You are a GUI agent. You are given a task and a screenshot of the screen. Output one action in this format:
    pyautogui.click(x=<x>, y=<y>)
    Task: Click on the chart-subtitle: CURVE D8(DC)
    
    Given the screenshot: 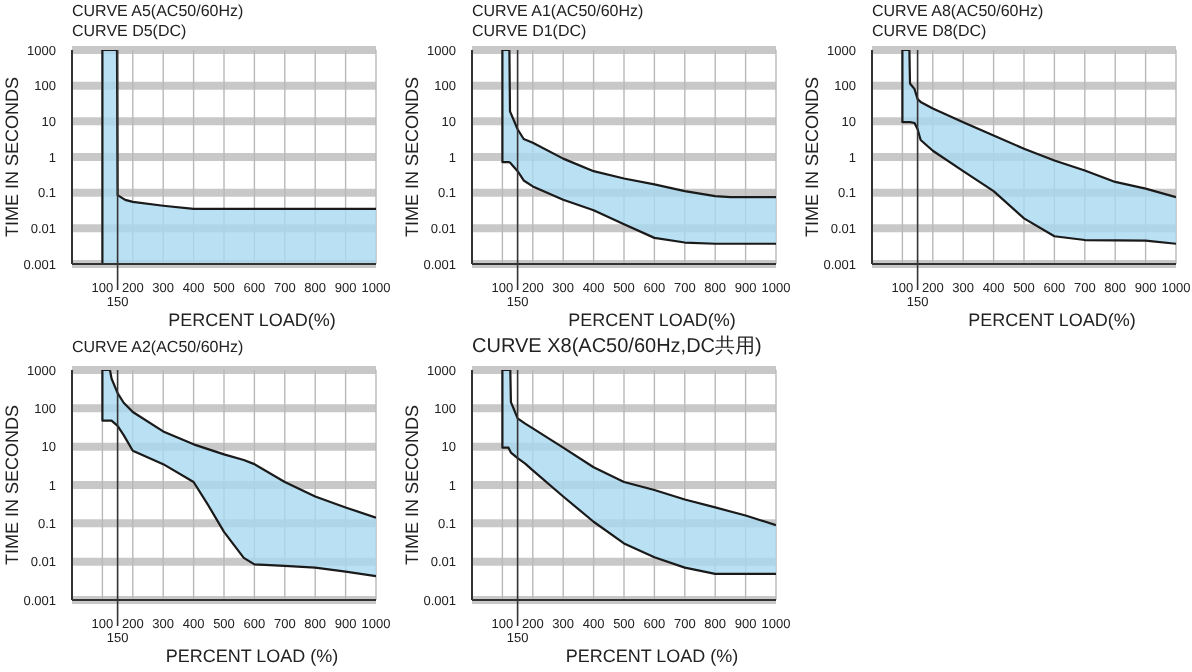 What is the action you would take?
    pyautogui.click(x=930, y=32)
    